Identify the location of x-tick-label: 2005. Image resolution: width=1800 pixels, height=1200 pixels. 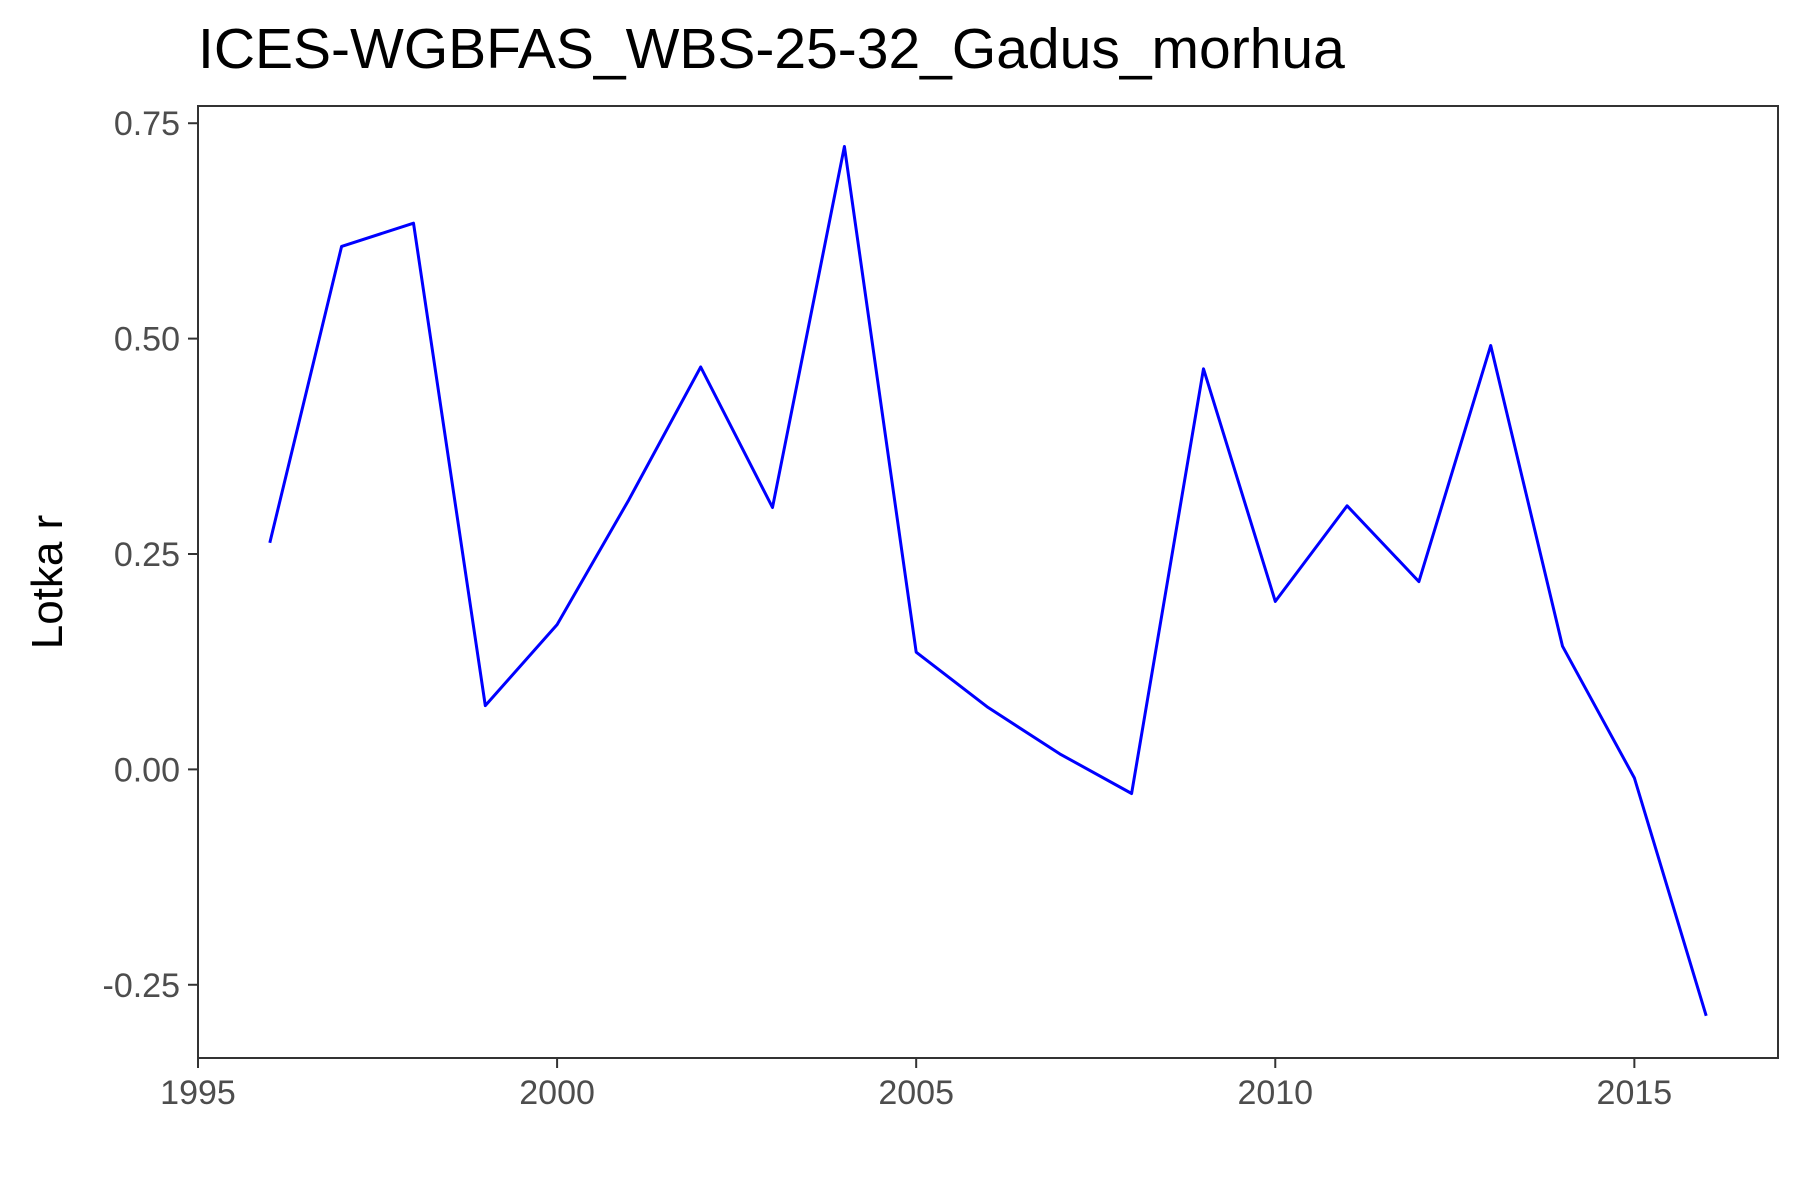
(916, 1093).